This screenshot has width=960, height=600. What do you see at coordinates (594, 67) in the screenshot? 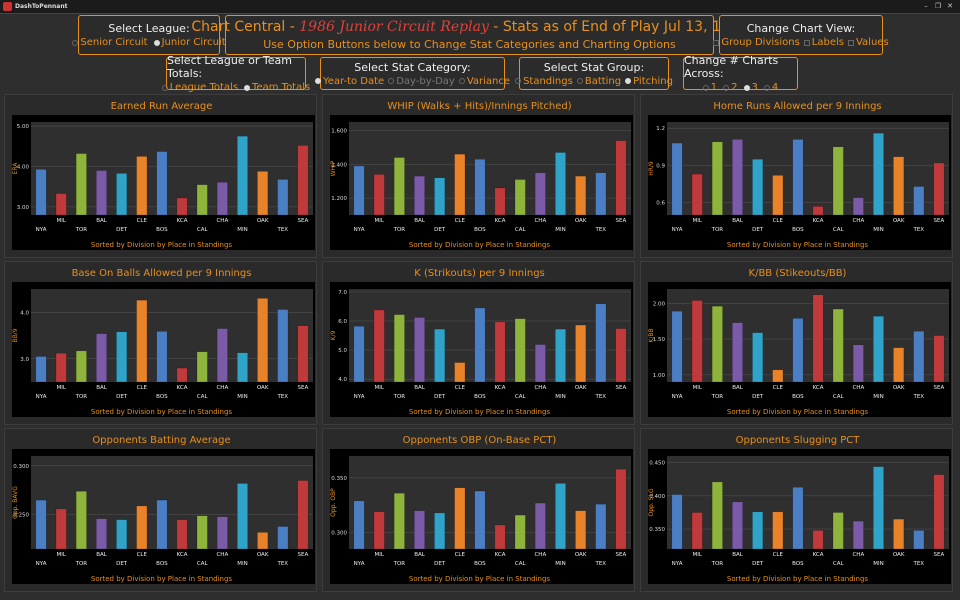
I see `stat-group-title: Select Stat Group:` at bounding box center [594, 67].